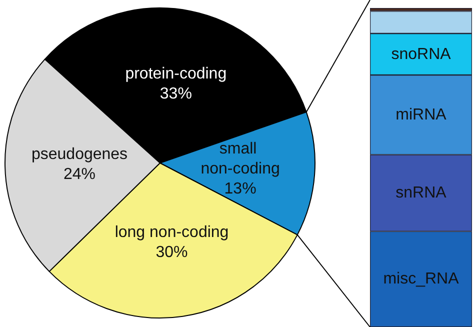 The image size is (474, 327). I want to click on data-label: 13%, so click(240, 189).